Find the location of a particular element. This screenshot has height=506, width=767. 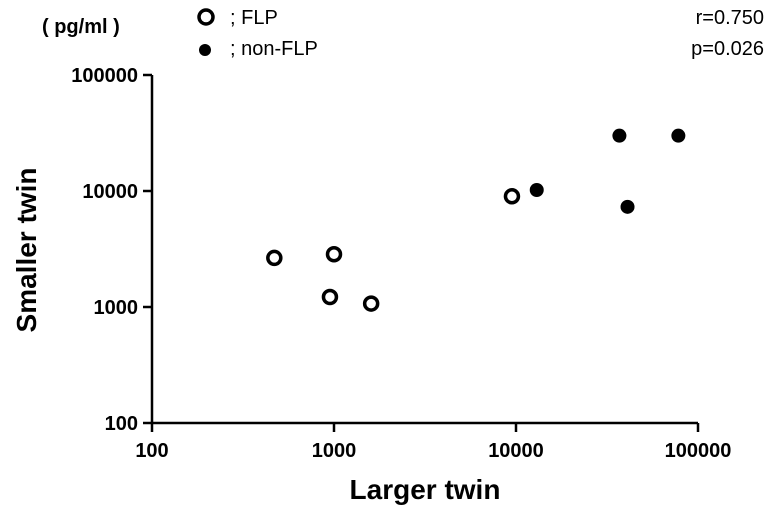

y-tick-label: 100 is located at coordinates (121, 424).